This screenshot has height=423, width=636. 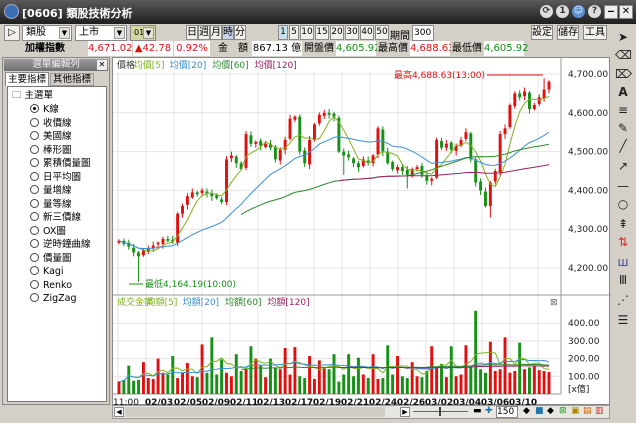 I want to click on interval-button: 5, so click(x=294, y=32).